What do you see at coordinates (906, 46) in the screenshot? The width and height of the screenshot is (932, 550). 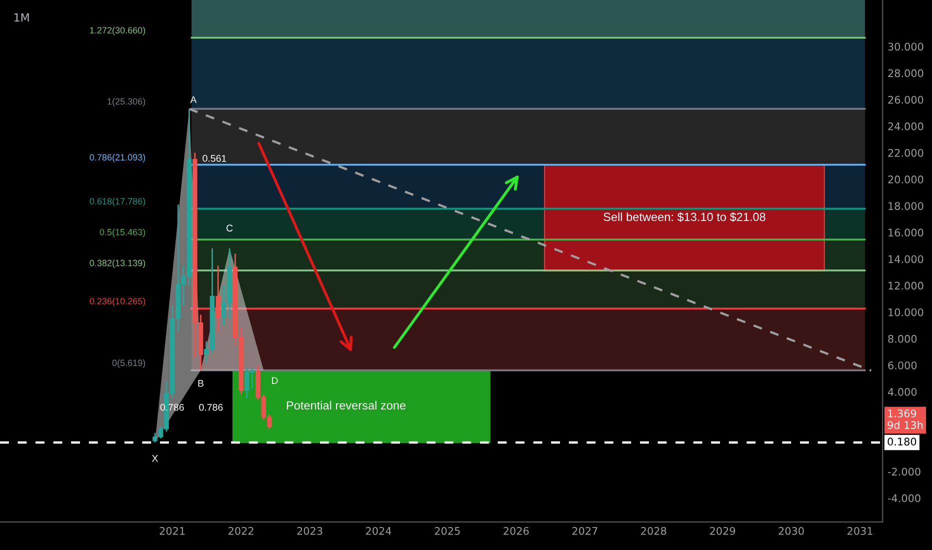 I see `y-tick-label: 30.000` at bounding box center [906, 46].